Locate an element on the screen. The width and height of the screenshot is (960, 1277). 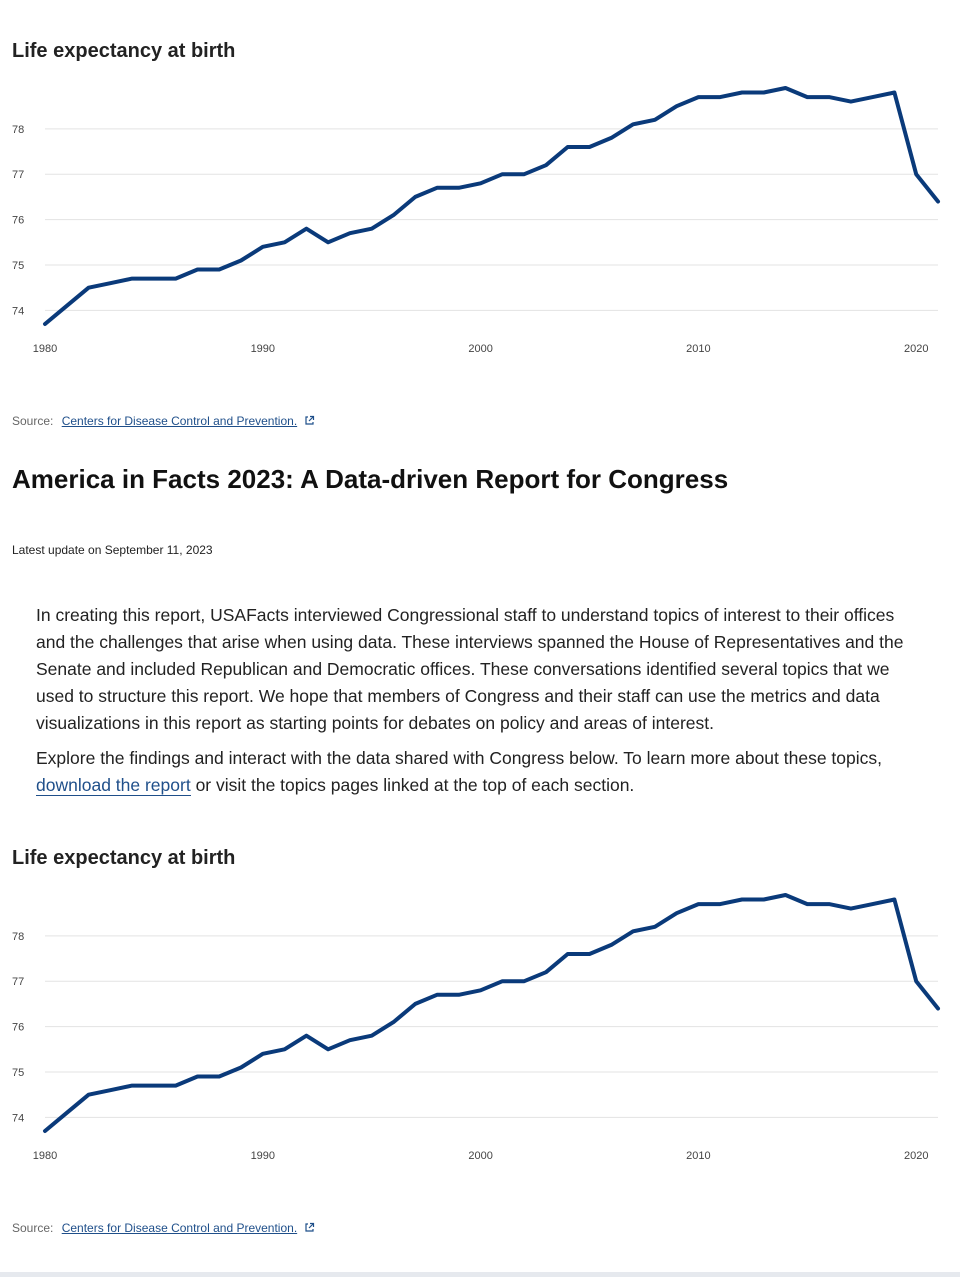
x-tick-label: 2000 is located at coordinates (480, 1156).